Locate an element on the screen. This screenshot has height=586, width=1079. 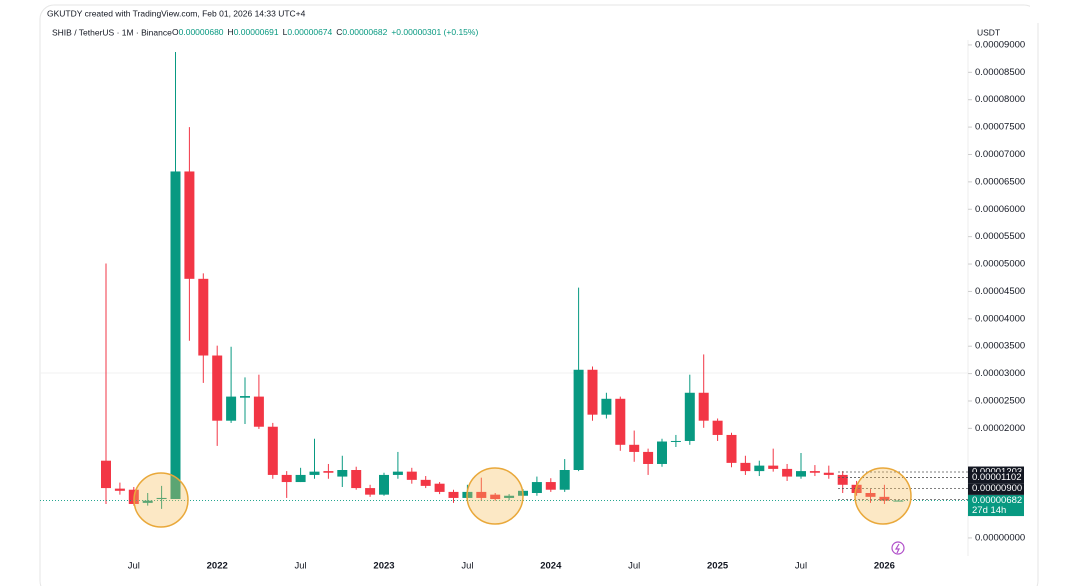
last-price-label: 0.00000682 is located at coordinates (997, 500).